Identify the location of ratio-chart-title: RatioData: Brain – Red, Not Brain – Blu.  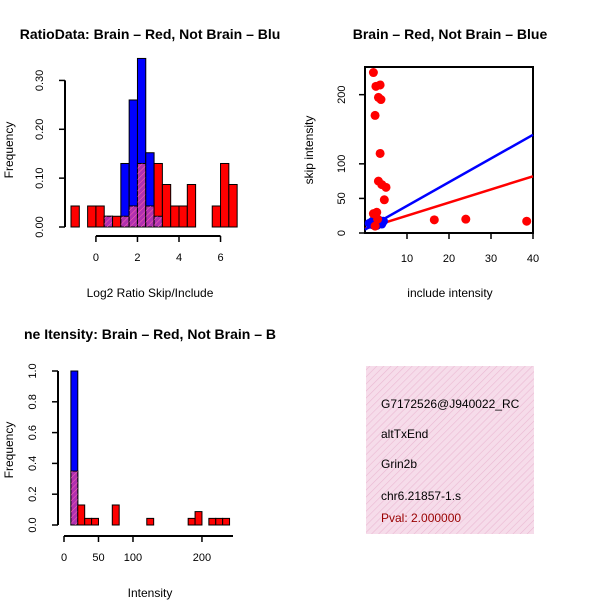
(150, 34).